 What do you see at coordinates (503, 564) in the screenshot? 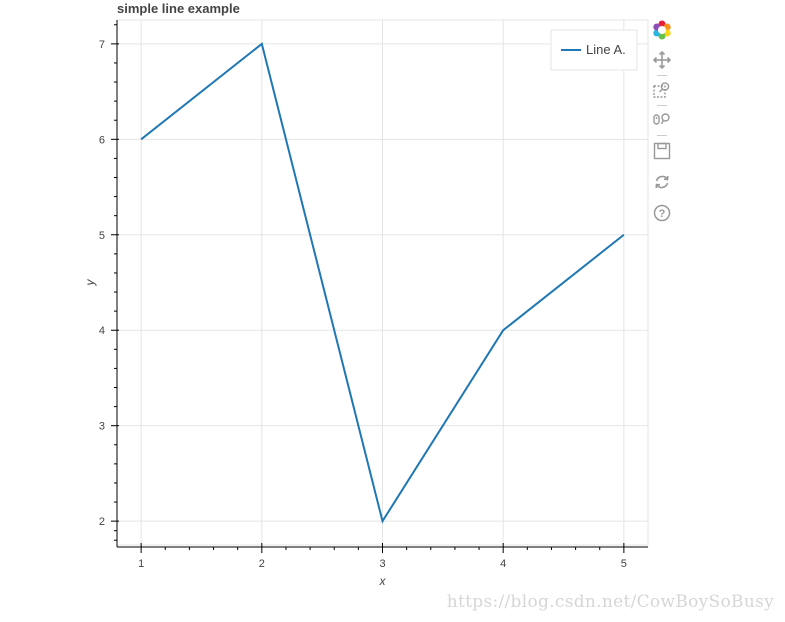
I see `x-tick-label: 4` at bounding box center [503, 564].